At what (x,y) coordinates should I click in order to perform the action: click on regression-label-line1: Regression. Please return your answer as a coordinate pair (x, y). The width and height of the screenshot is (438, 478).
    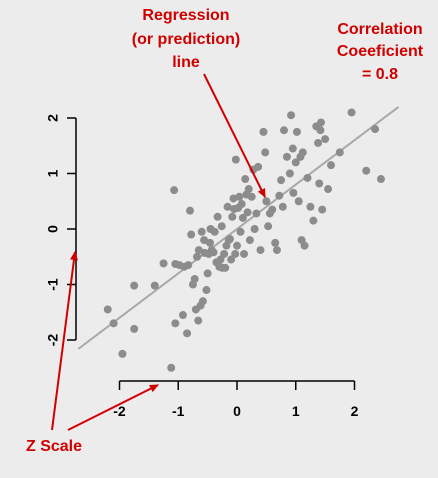
    Looking at the image, I should click on (185, 15).